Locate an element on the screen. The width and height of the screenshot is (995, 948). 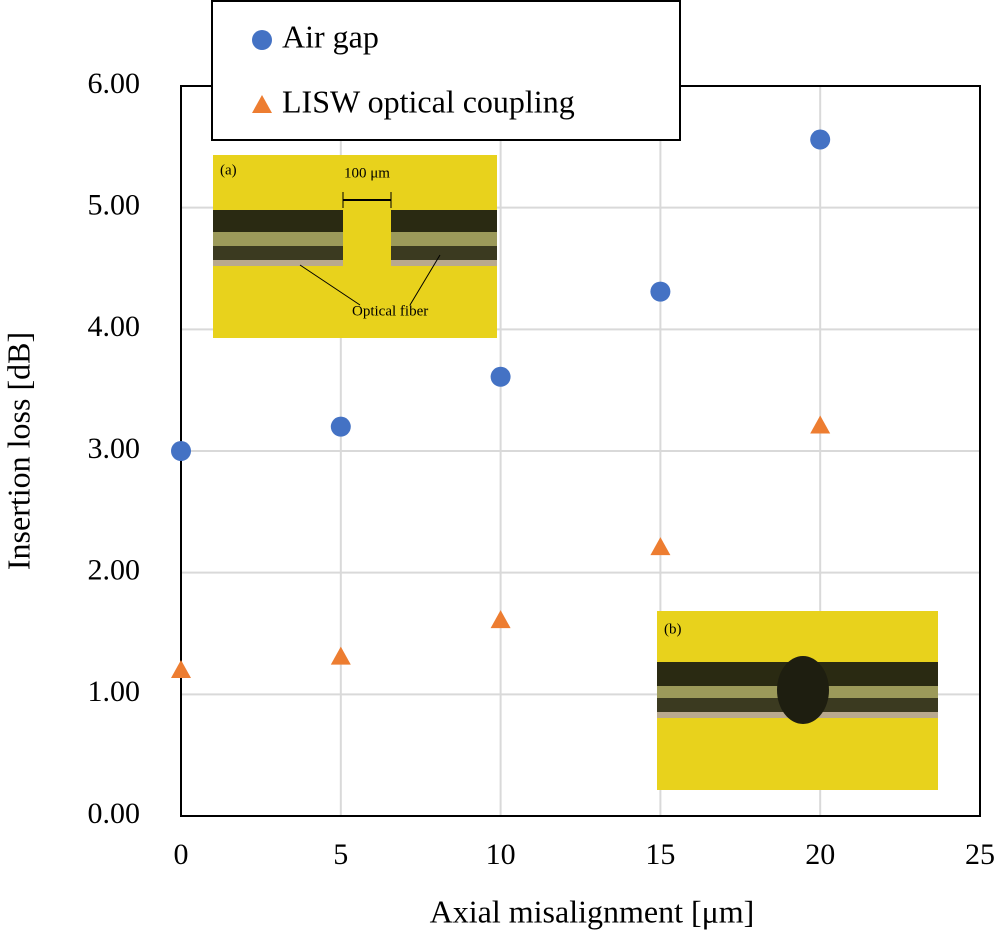
y-tick-label: 1.00 is located at coordinates (114, 691).